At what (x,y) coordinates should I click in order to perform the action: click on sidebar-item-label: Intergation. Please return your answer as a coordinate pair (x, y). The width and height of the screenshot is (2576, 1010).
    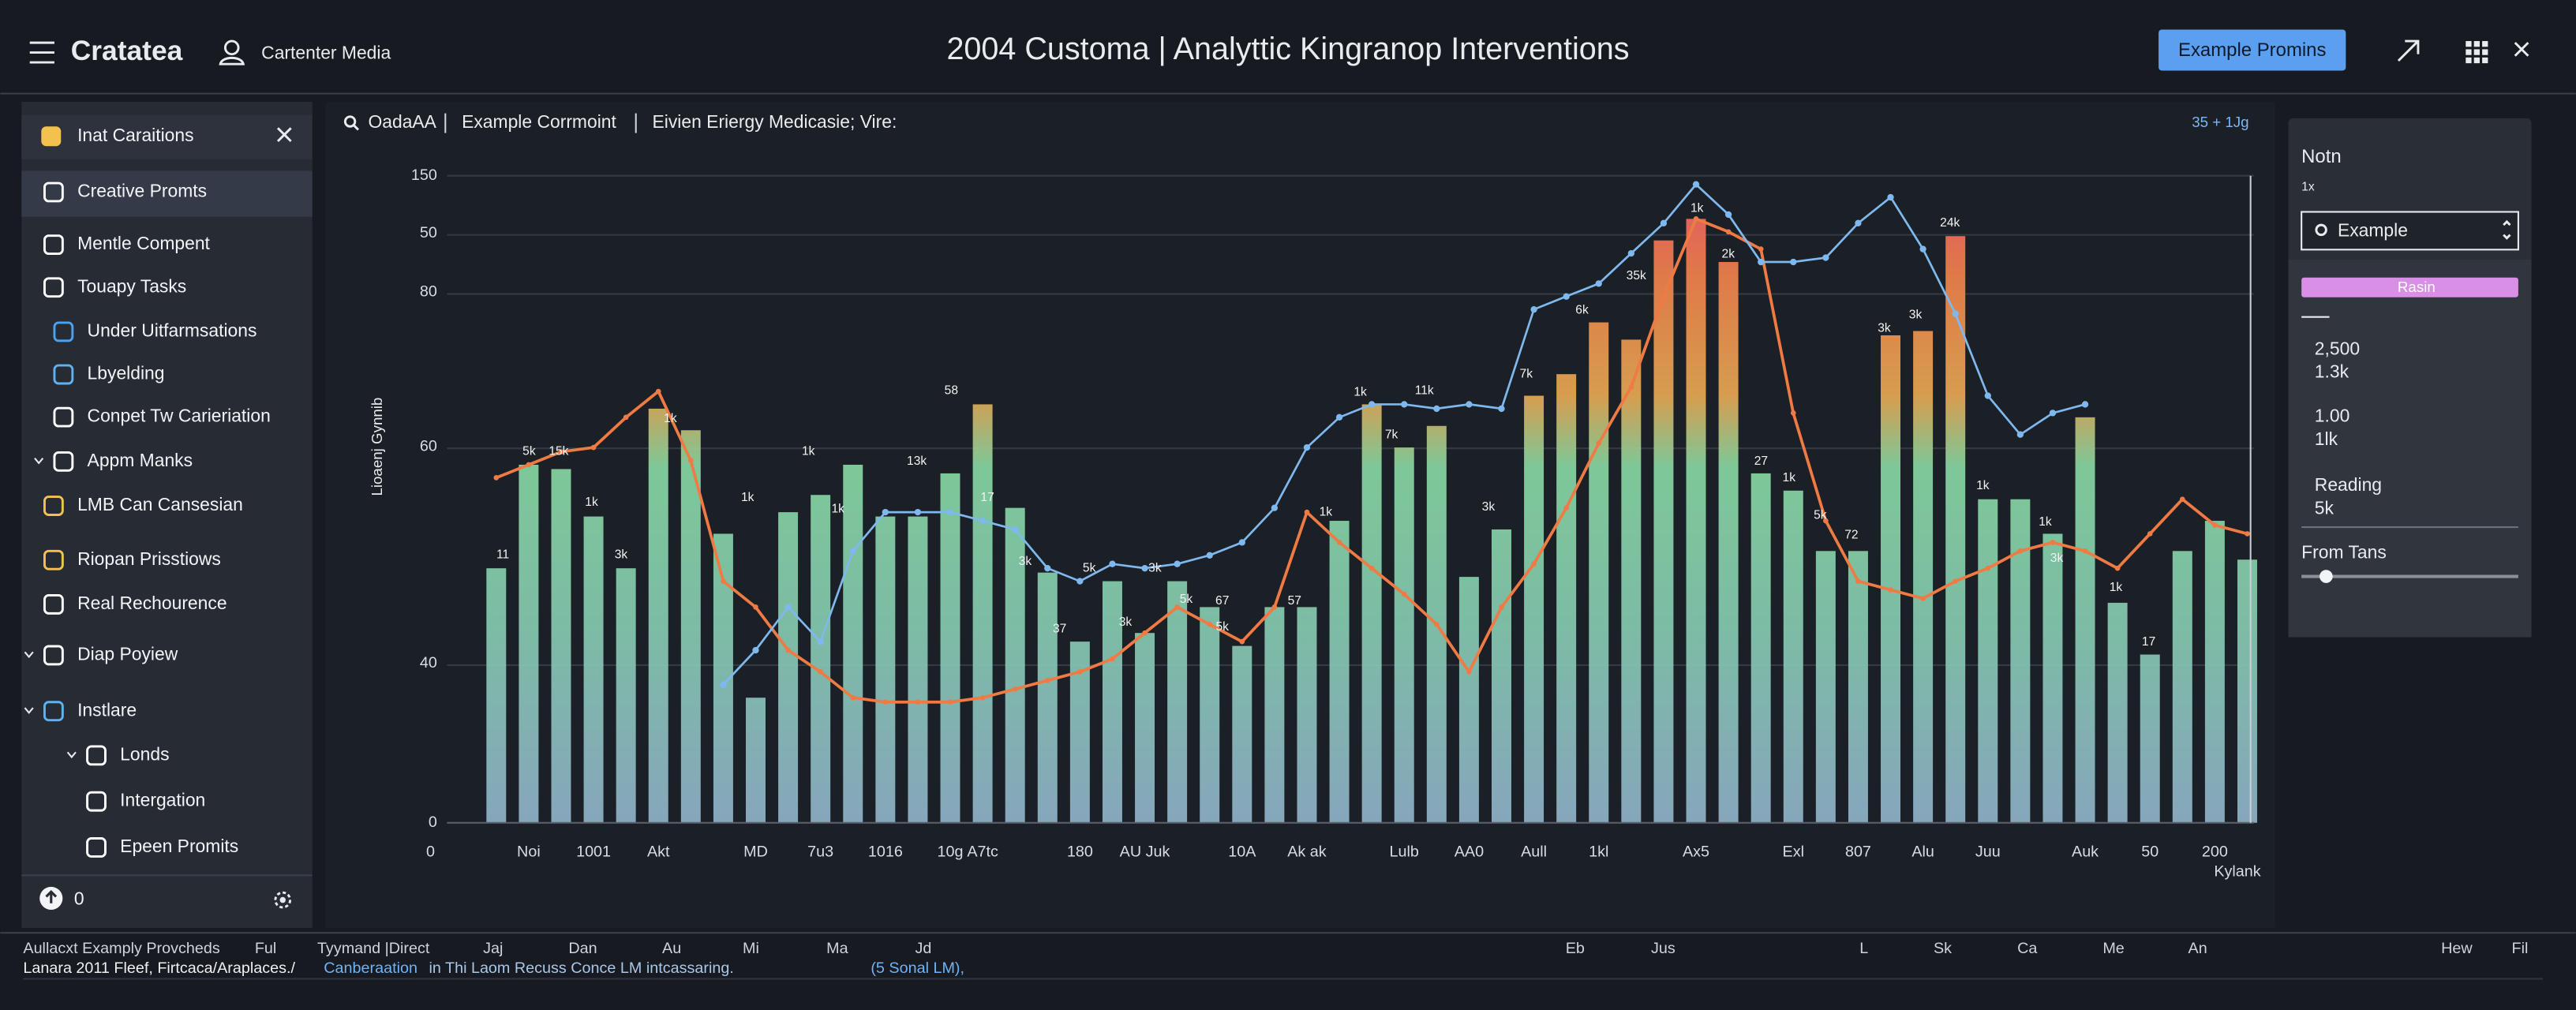
    Looking at the image, I should click on (162, 800).